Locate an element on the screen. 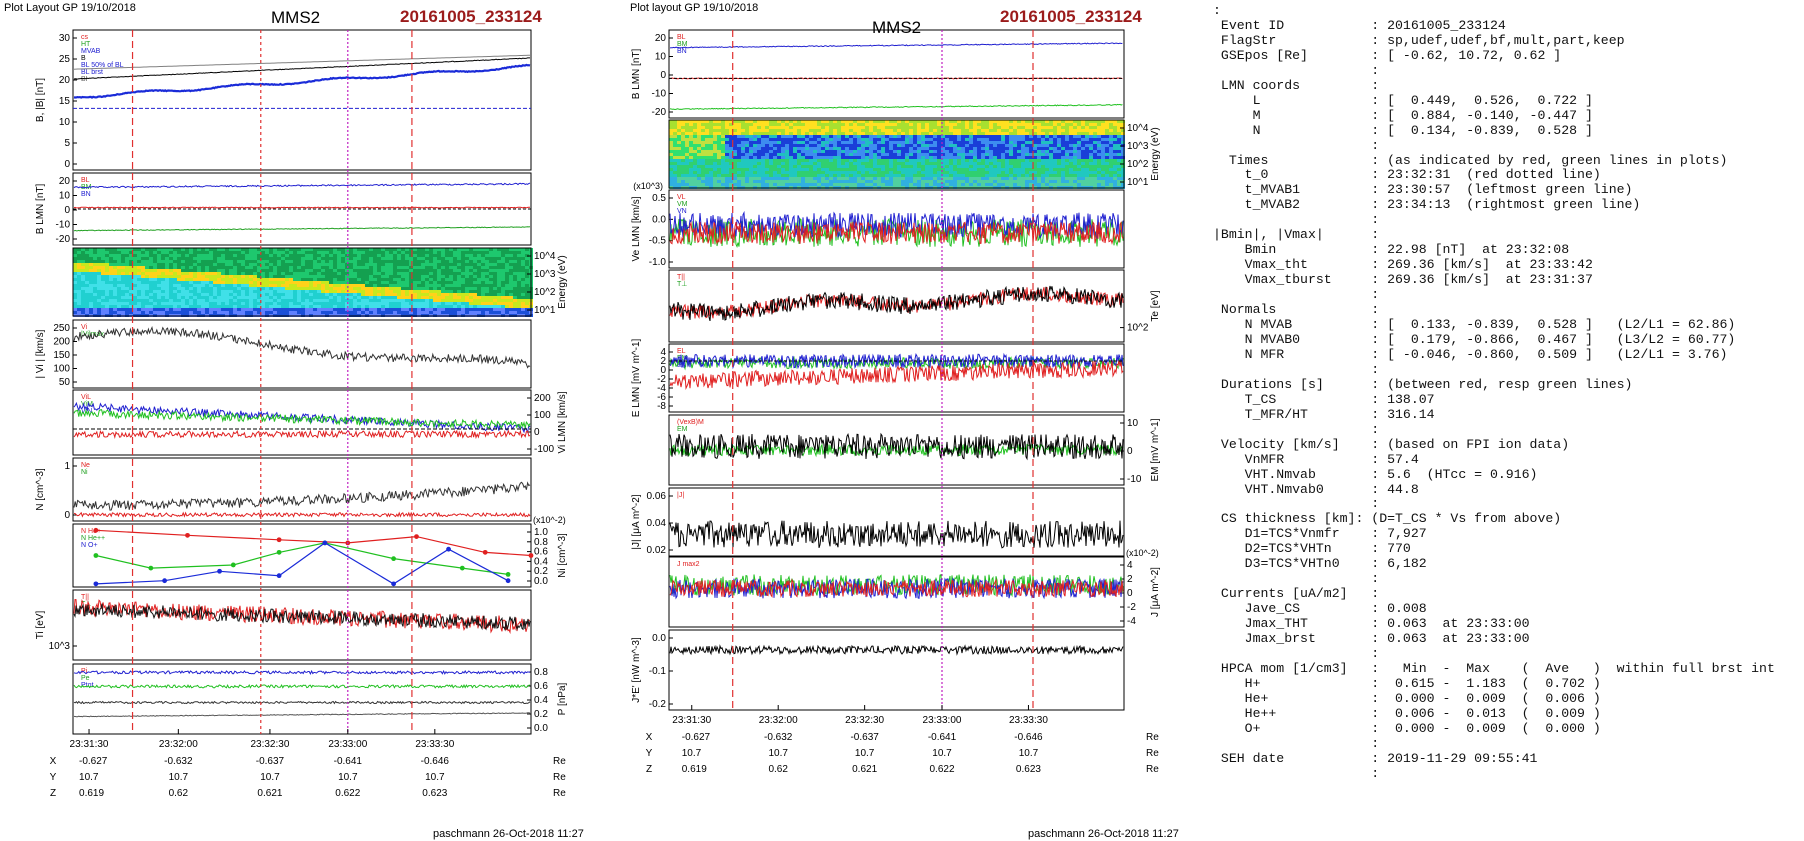  y-tick-label: 200 is located at coordinates (61, 342).